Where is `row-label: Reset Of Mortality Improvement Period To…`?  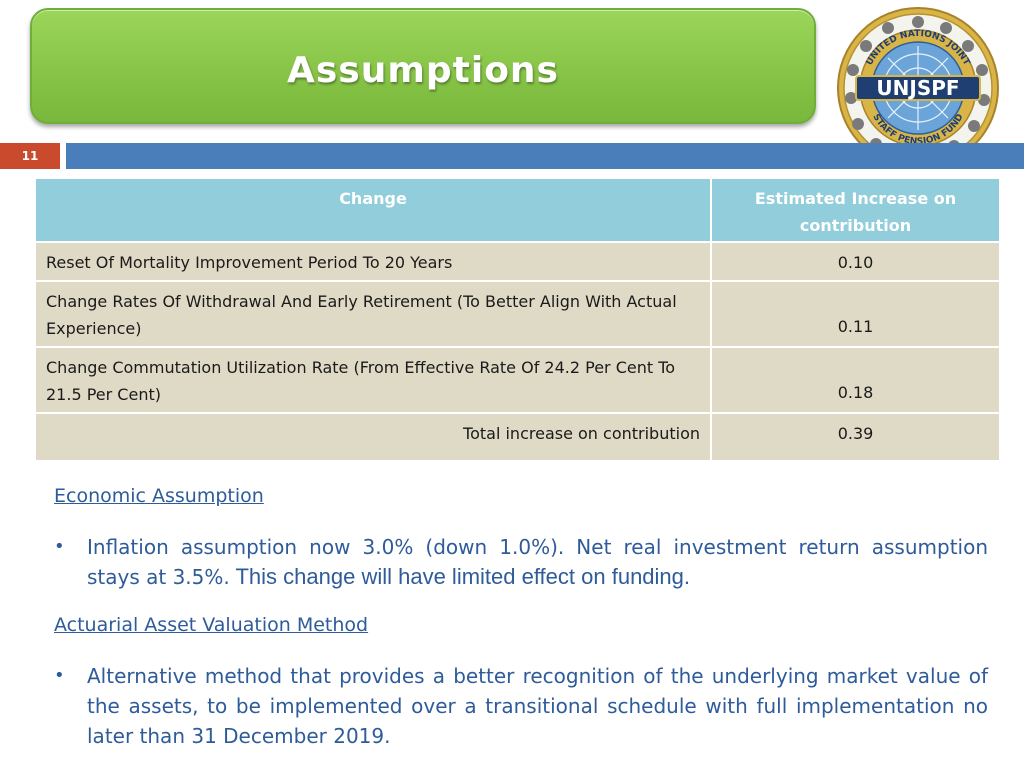 row-label: Reset Of Mortality Improvement Period To… is located at coordinates (374, 262).